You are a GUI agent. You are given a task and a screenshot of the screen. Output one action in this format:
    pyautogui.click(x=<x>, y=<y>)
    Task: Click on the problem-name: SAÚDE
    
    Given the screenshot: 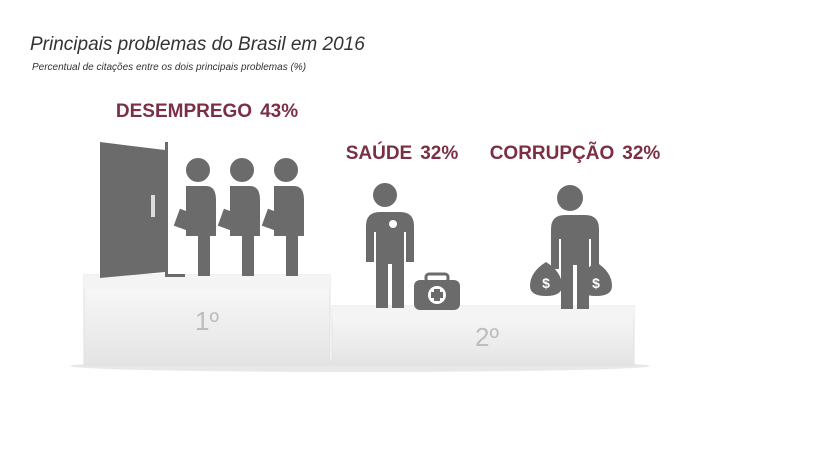 What is the action you would take?
    pyautogui.click(x=379, y=153)
    